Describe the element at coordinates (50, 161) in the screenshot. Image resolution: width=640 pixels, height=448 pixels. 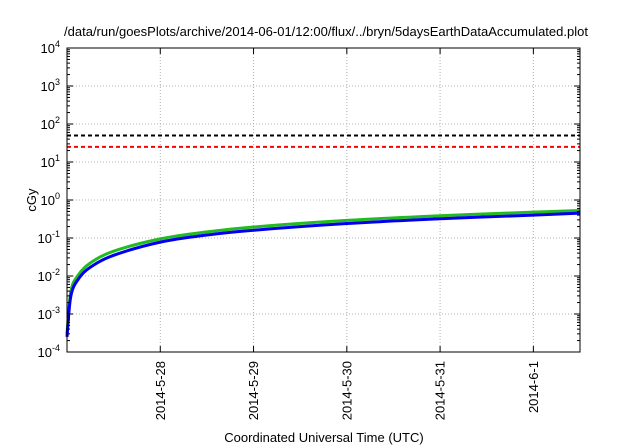
I see `y-tick-label: 10¹` at that location.